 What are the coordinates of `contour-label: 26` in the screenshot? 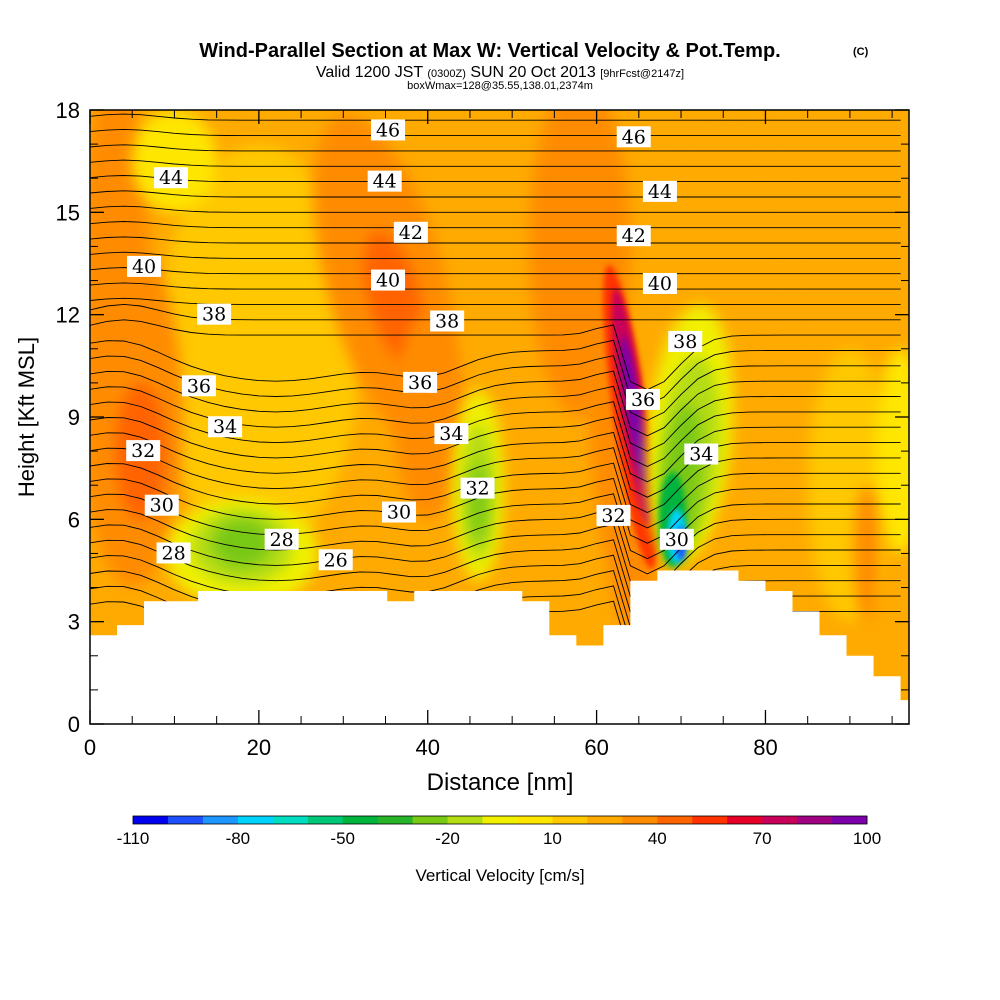 It's located at (335, 560).